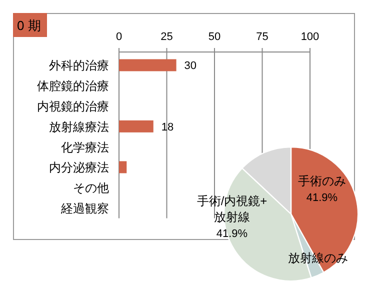 The height and width of the screenshot is (300, 370). Describe the element at coordinates (79, 127) in the screenshot. I see `y-tick-label: 放射線療法` at that location.